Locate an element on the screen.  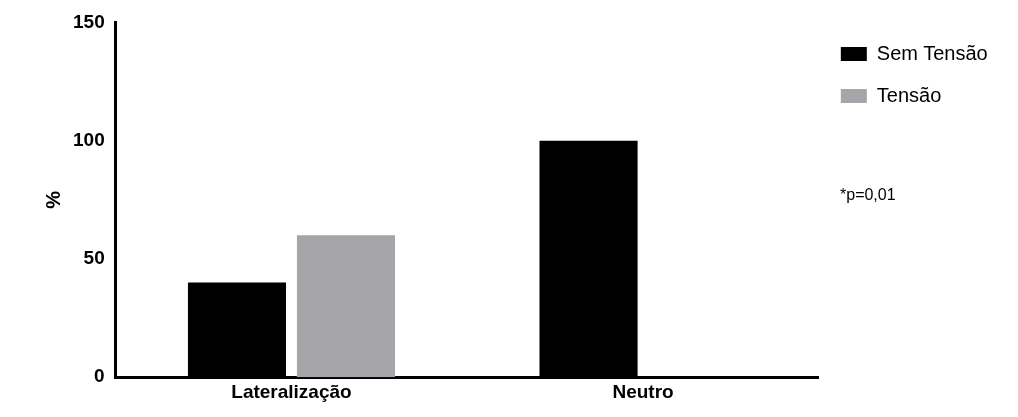
legend-label: Sem Tensão is located at coordinates (932, 52).